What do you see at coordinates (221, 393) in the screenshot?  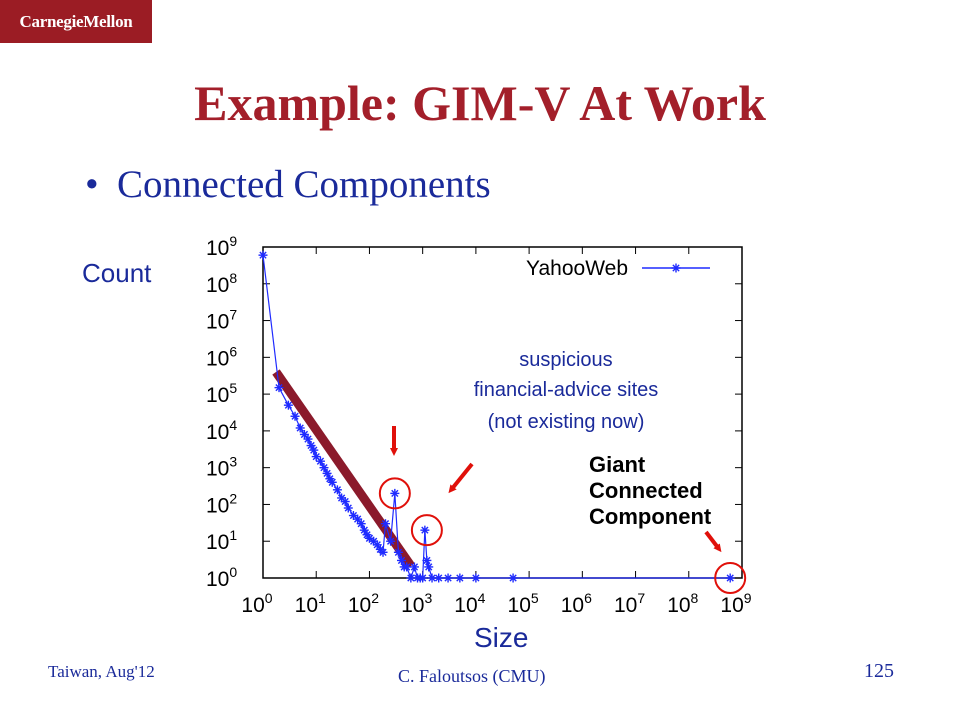 I see `y-tick-label: 10⁵` at bounding box center [221, 393].